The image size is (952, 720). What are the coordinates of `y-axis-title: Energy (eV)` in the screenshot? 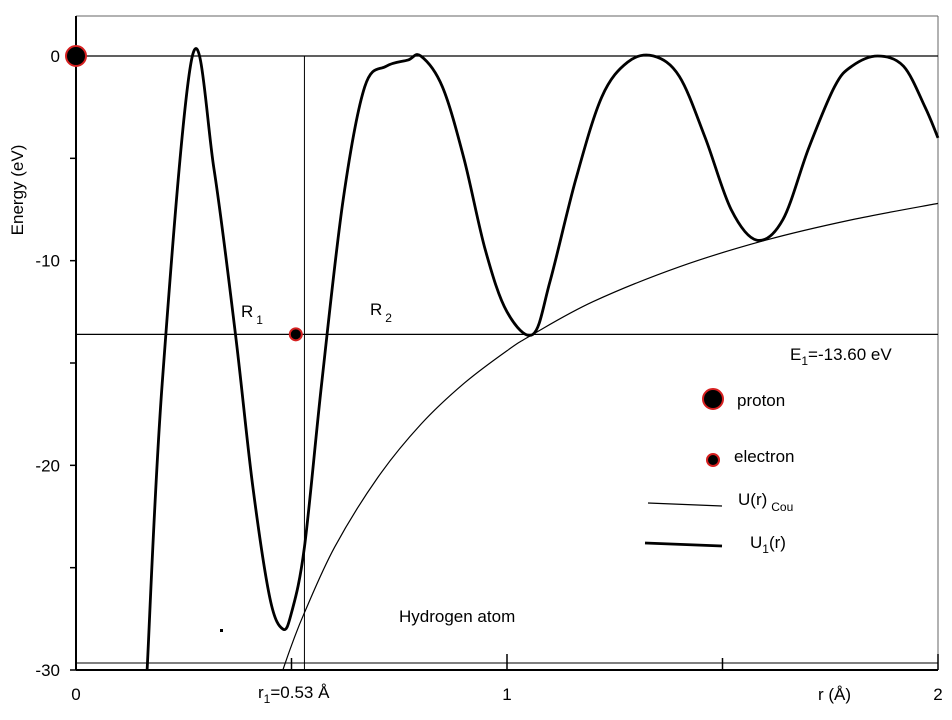 It's located at (17, 190).